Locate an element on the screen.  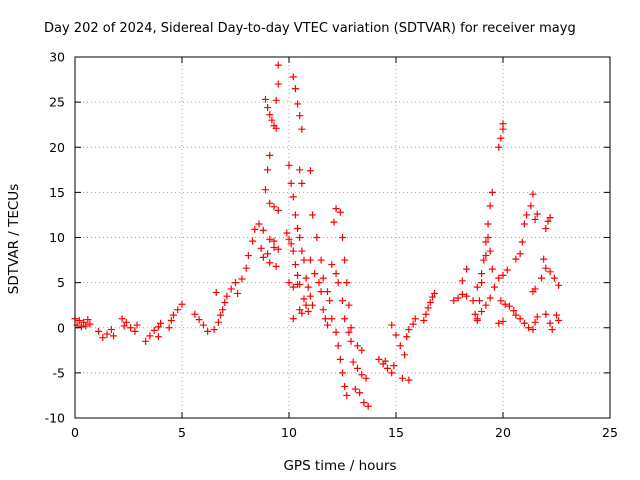
series-cluster-22h-b is located at coordinates (552, 322).